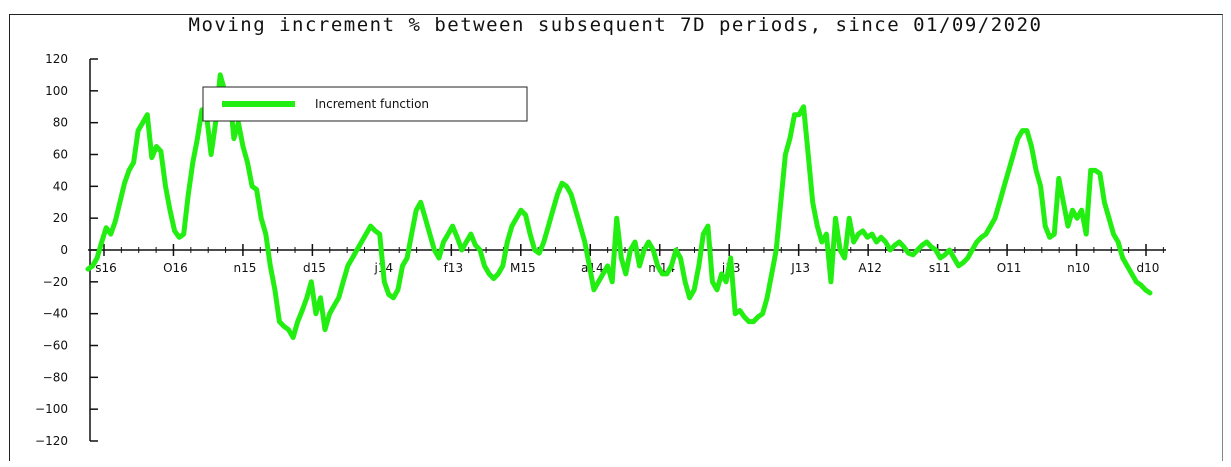 The height and width of the screenshot is (467, 1231). I want to click on x-tick-label: M15, so click(523, 268).